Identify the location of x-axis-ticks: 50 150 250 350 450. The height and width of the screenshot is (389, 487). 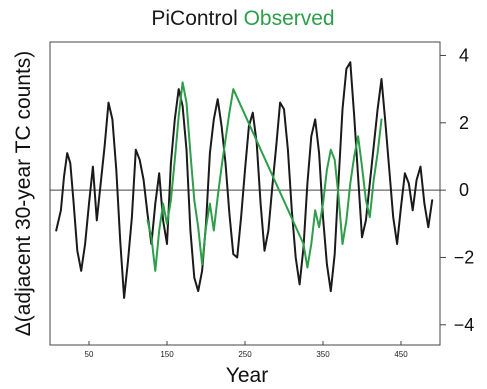
(246, 350).